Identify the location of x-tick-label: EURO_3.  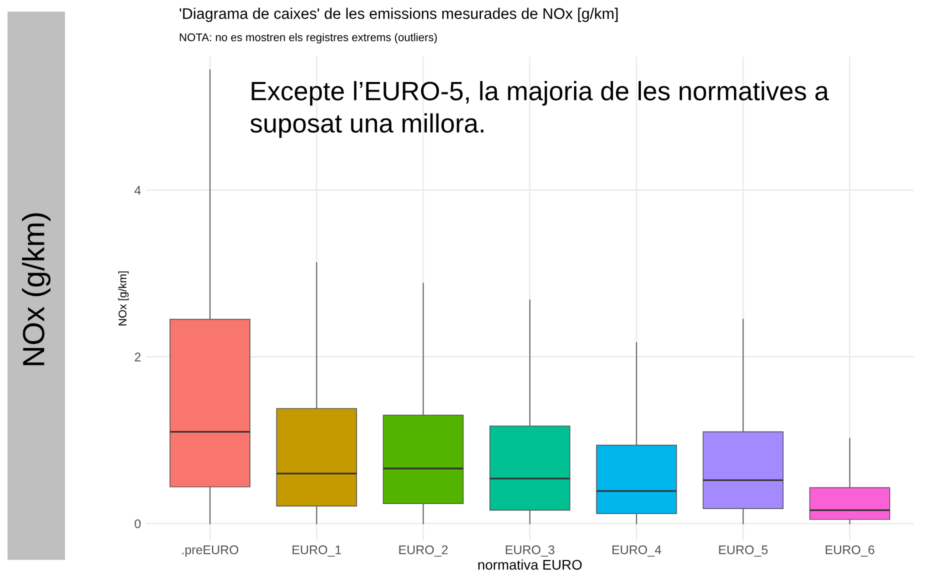
(530, 551).